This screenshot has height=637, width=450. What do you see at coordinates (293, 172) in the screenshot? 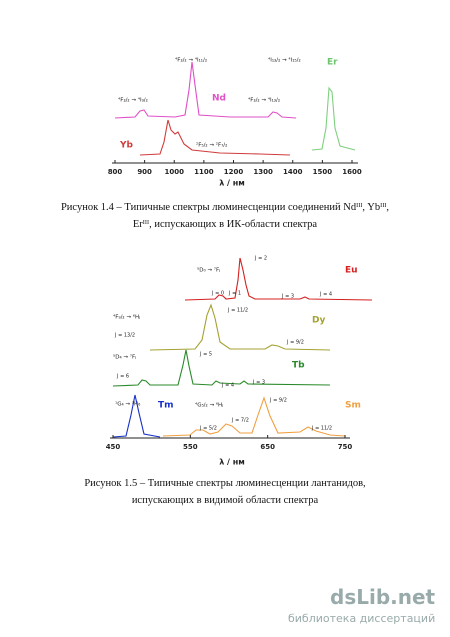
I see `x-tick-label: 1400` at bounding box center [293, 172].